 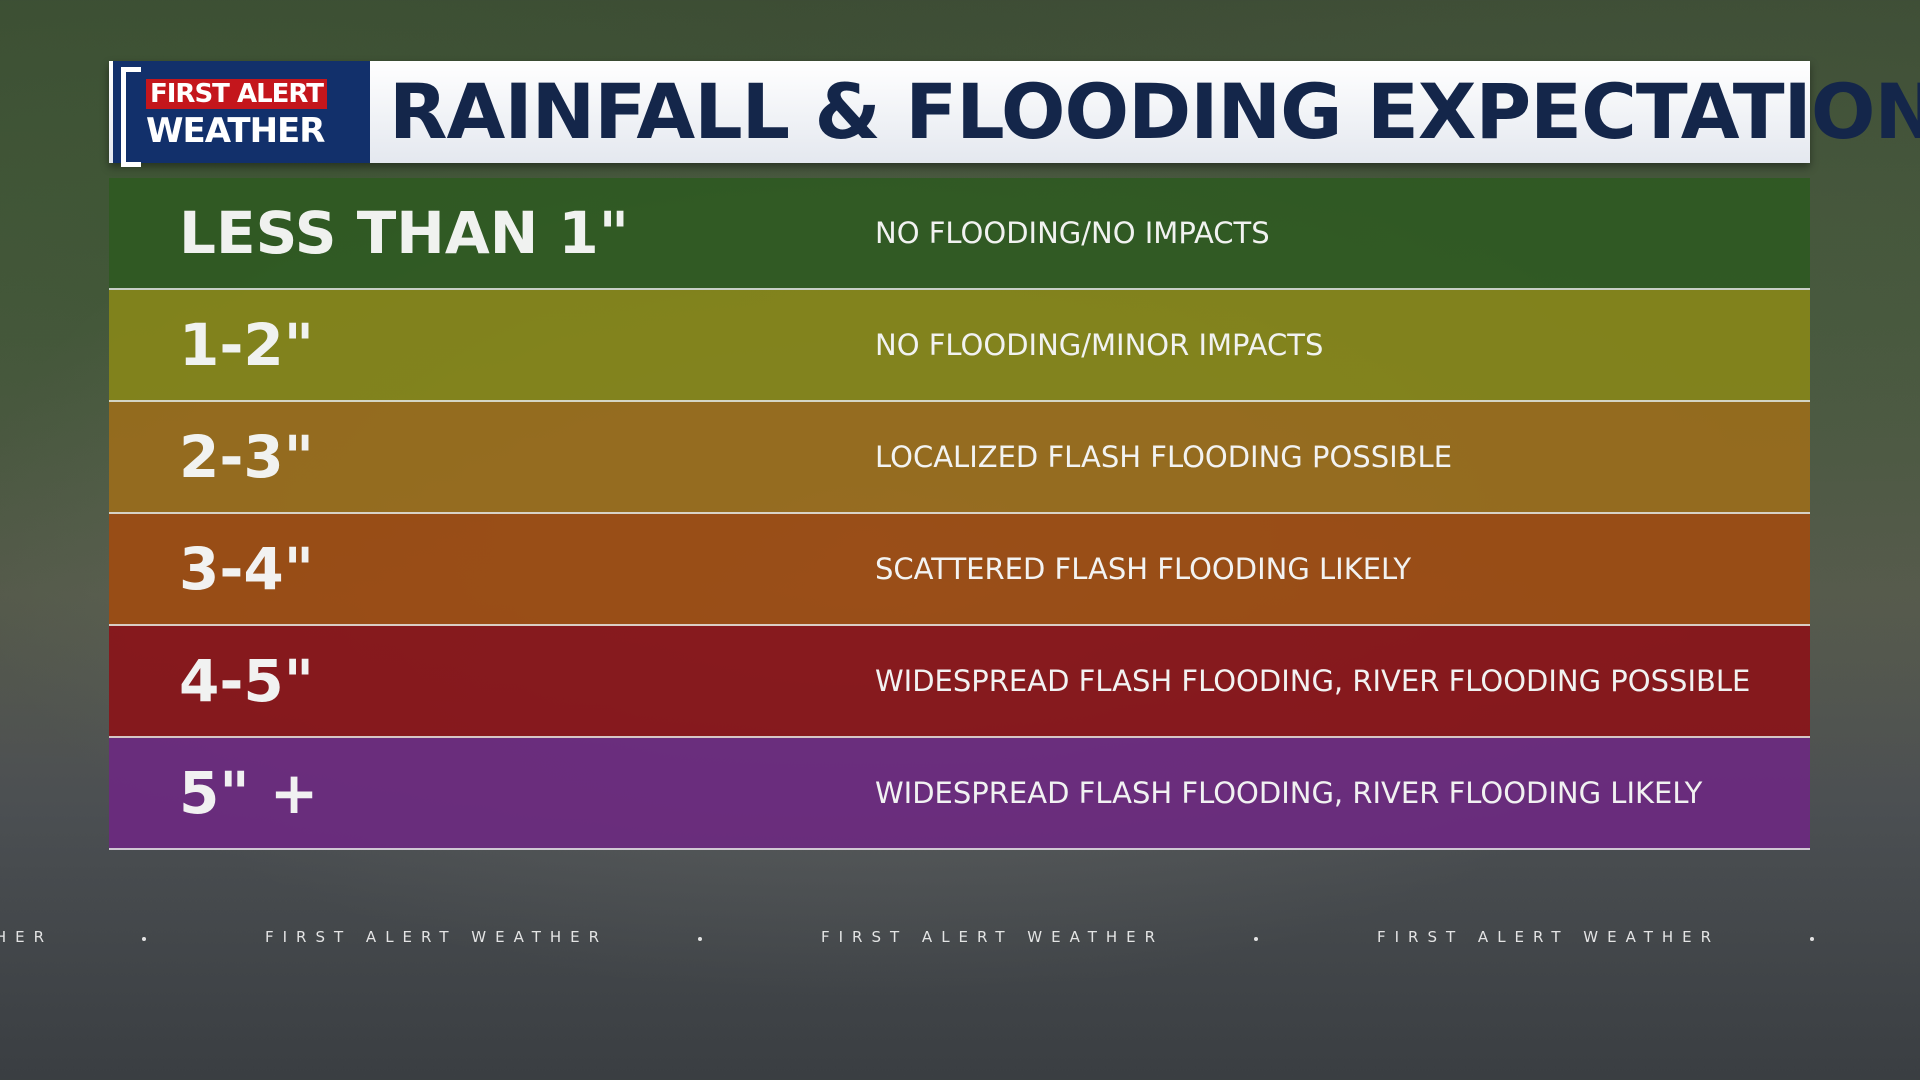 I want to click on impact-text: SCATTERED FLASH FLOODING LIKELY, so click(x=1143, y=569).